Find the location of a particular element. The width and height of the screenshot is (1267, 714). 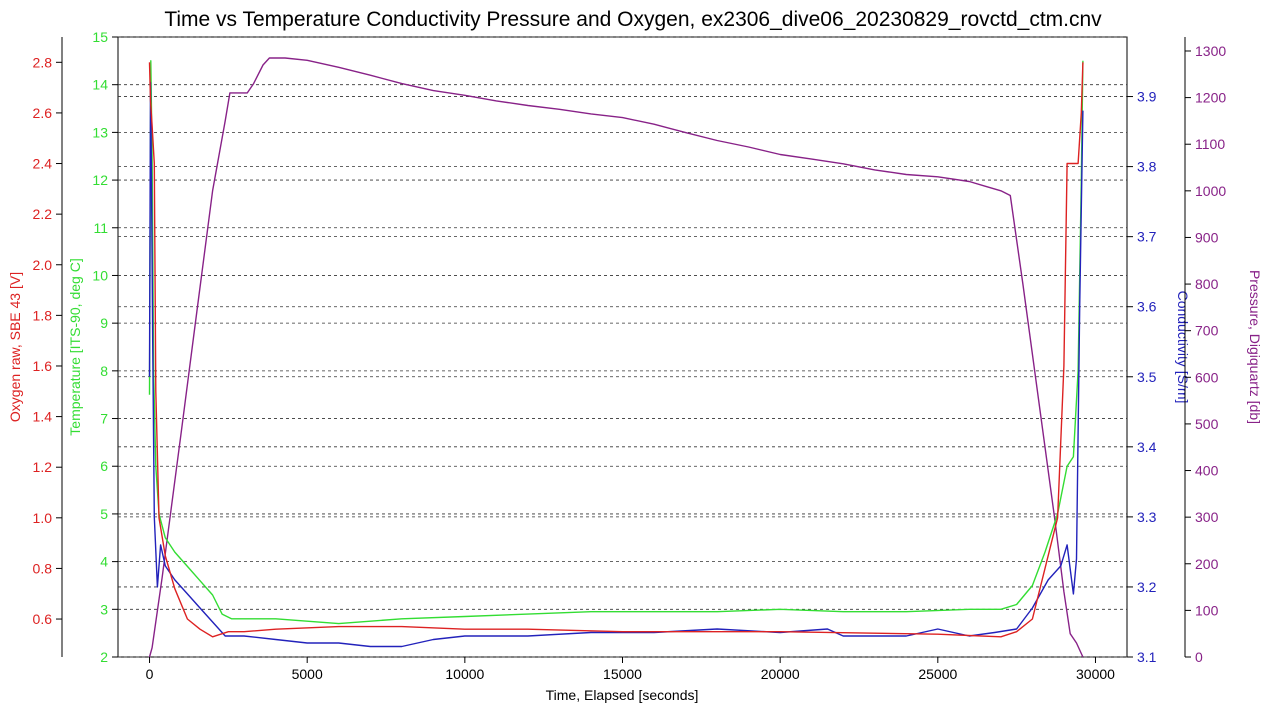

pressure-tick-label: 400 is located at coordinates (1207, 471).